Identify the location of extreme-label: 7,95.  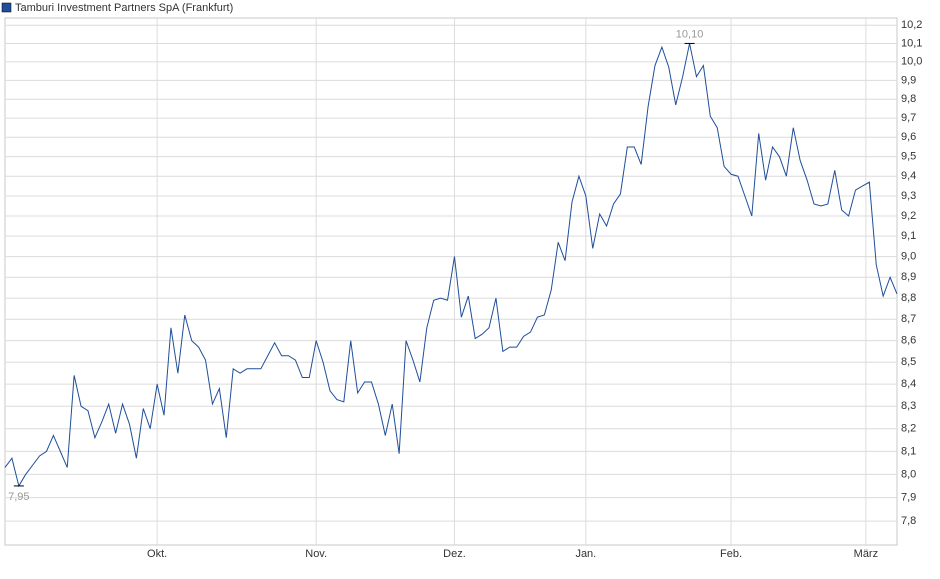
(18, 497).